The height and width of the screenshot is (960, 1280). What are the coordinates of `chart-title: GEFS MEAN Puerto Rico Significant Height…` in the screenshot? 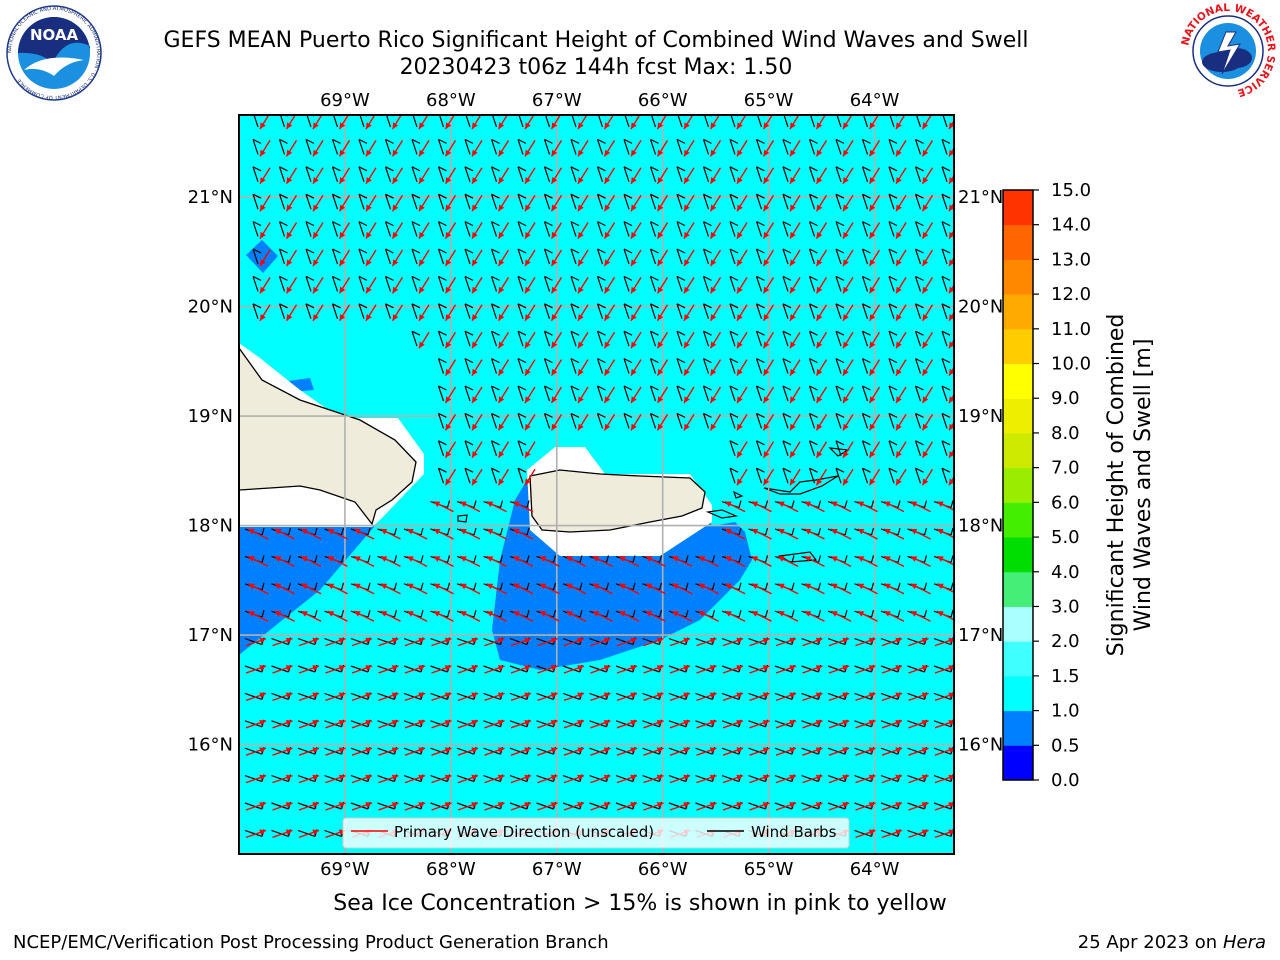 It's located at (596, 40).